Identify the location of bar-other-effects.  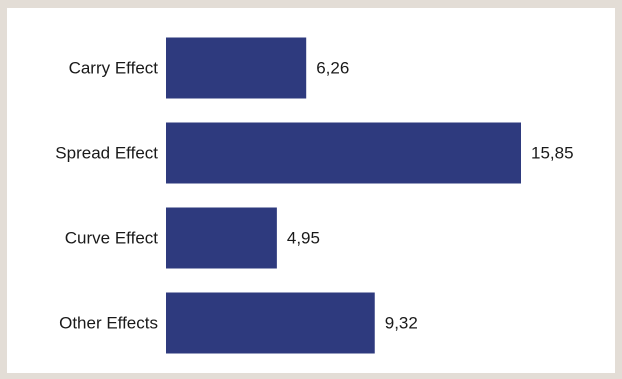
(270, 323).